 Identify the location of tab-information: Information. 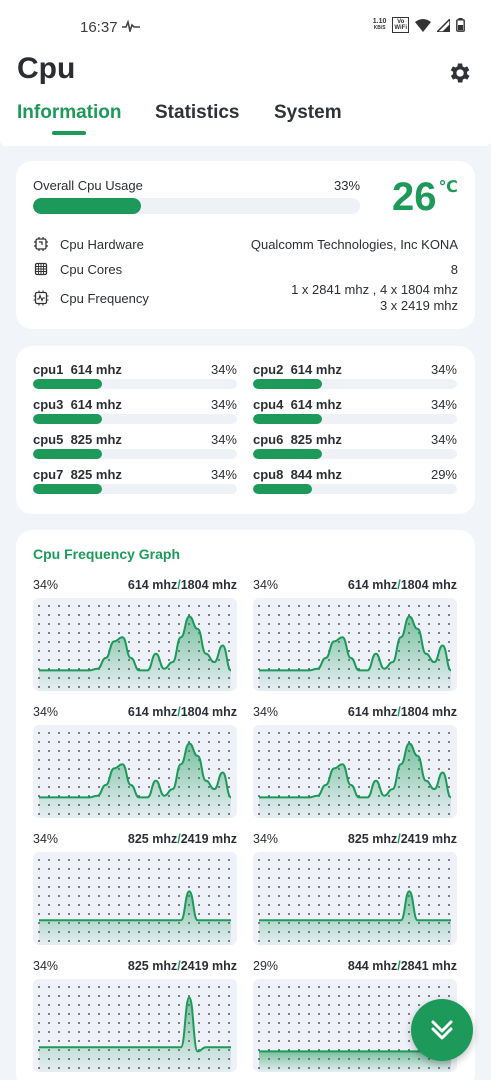
(69, 112).